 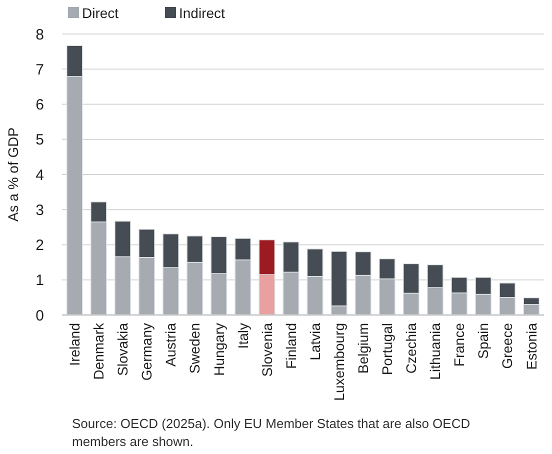 What do you see at coordinates (40, 140) in the screenshot?
I see `y-tick-label: 5` at bounding box center [40, 140].